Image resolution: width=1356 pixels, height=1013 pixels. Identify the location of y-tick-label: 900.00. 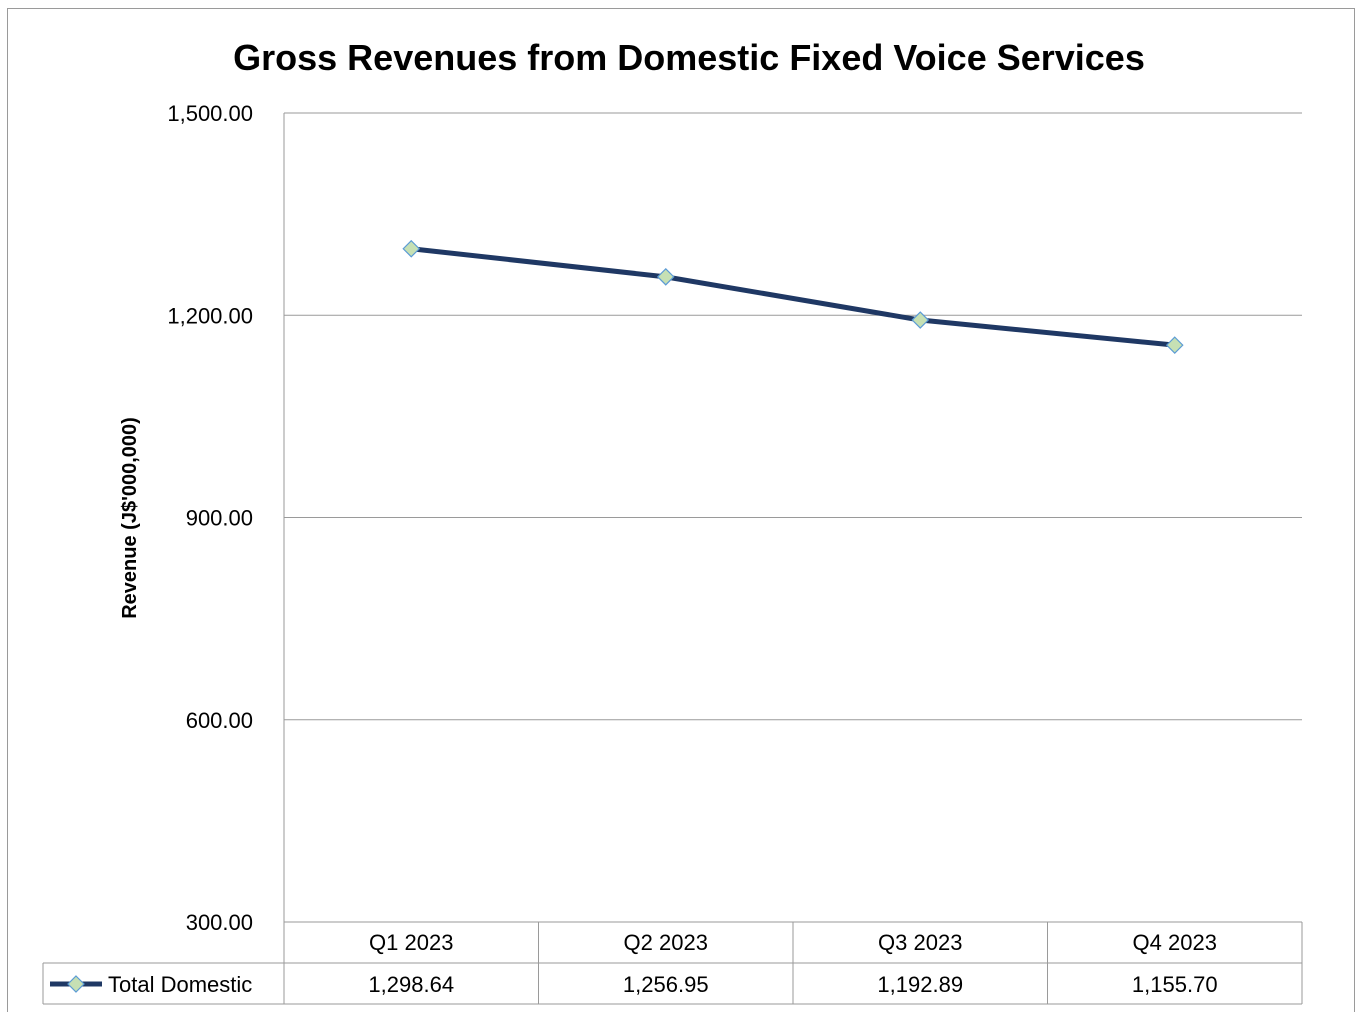
(219, 518).